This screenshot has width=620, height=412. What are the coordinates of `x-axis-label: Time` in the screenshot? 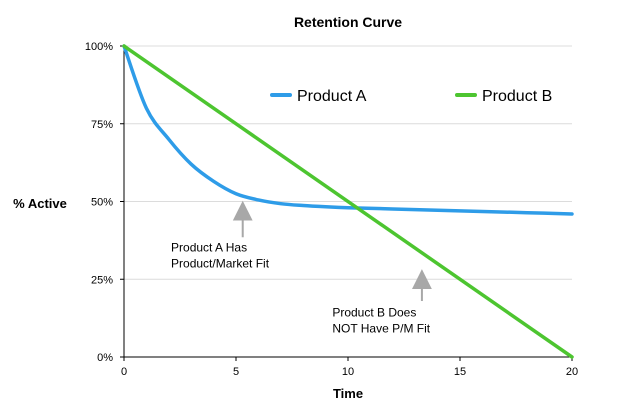 It's located at (348, 393).